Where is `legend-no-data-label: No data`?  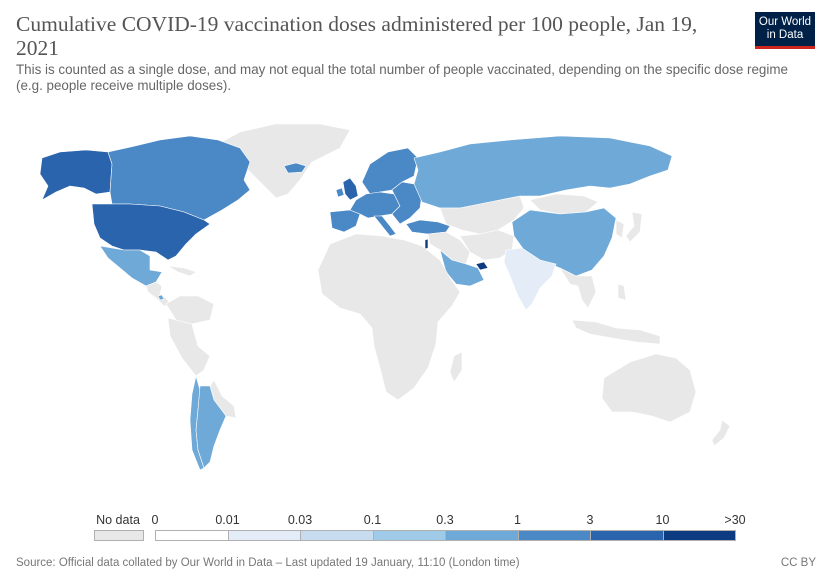
legend-no-data-label: No data is located at coordinates (118, 520).